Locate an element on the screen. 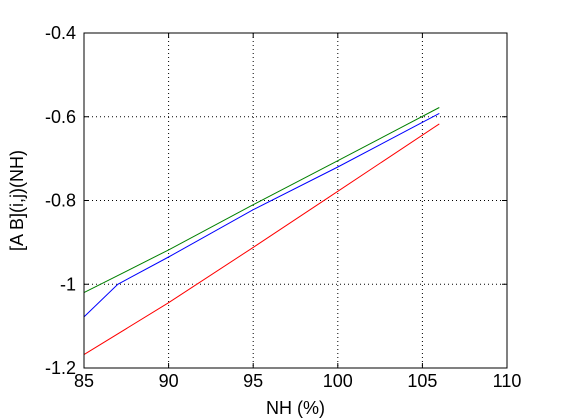 The width and height of the screenshot is (561, 420). y-tick-label: -0.4 is located at coordinates (60, 33).